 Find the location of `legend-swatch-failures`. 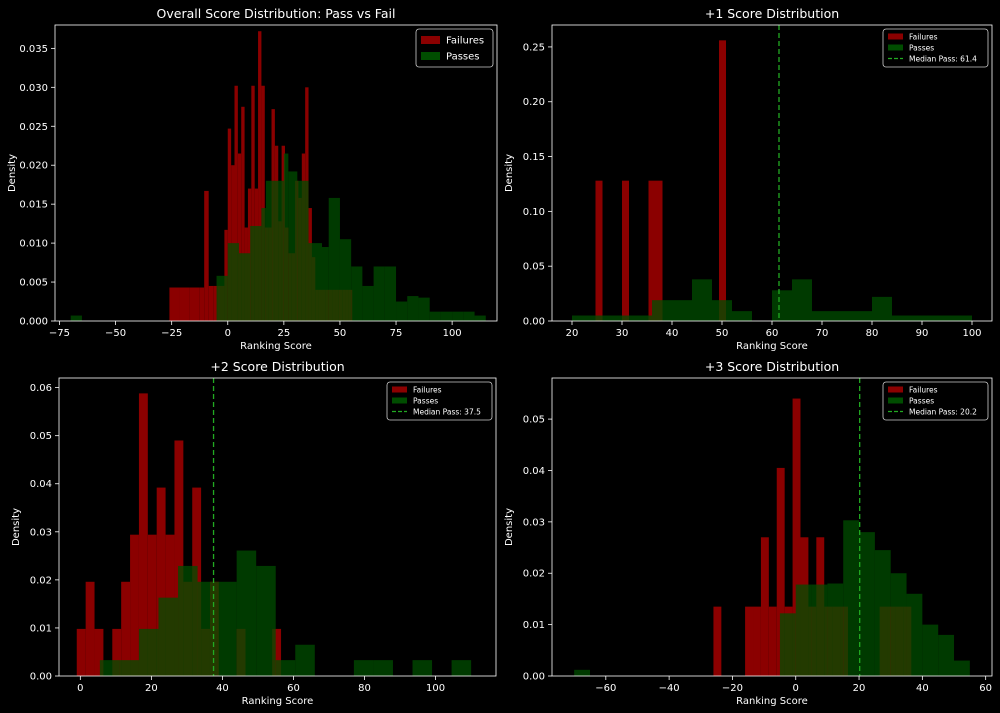

legend-swatch-failures is located at coordinates (895, 36).